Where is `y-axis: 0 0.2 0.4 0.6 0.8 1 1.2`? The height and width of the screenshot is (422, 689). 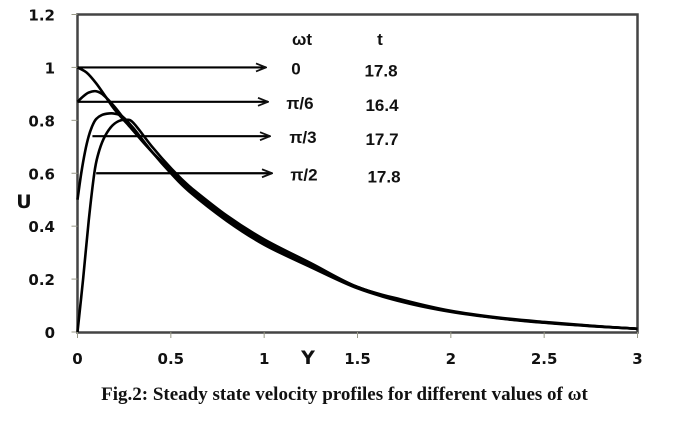 y-axis: 0 0.2 0.4 0.6 0.8 1 1.2 is located at coordinates (53, 174).